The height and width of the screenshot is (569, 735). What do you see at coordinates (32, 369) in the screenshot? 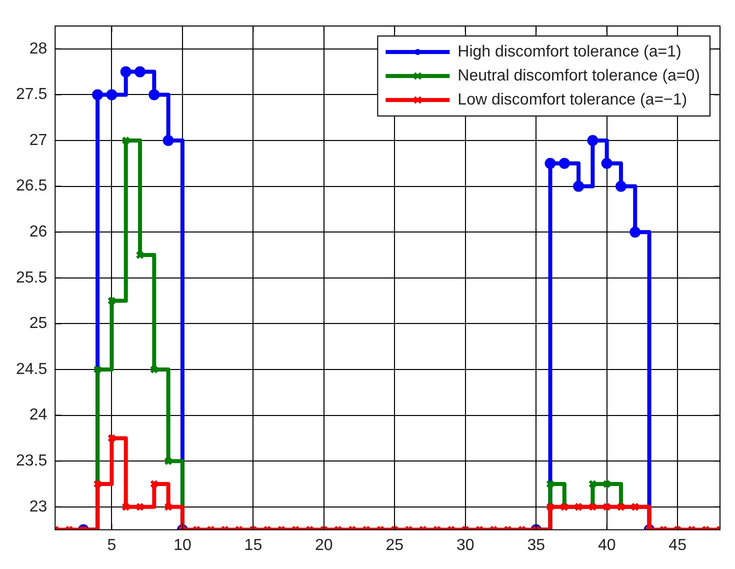
I see `y-tick-label: 24.5` at bounding box center [32, 369].